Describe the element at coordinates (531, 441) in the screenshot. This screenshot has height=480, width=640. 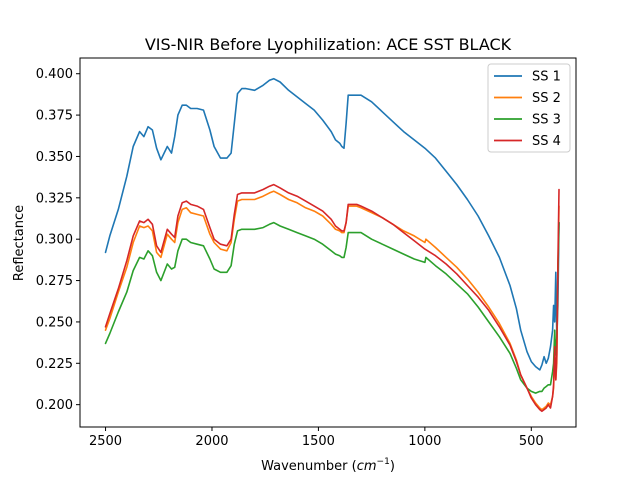
I see `x-tick-label: 500` at that location.